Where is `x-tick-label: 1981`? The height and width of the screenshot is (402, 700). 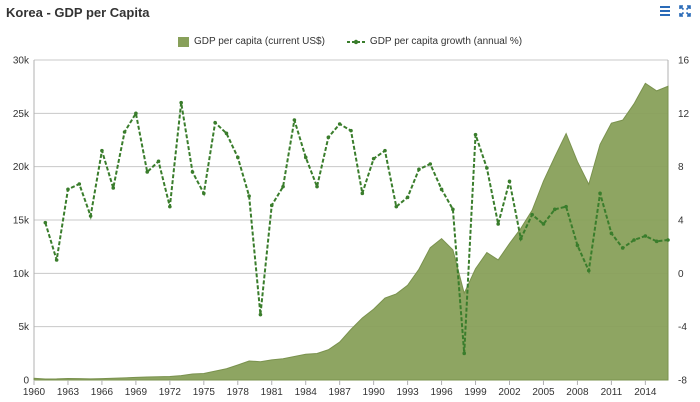
x-tick-label: 1981 is located at coordinates (272, 392).